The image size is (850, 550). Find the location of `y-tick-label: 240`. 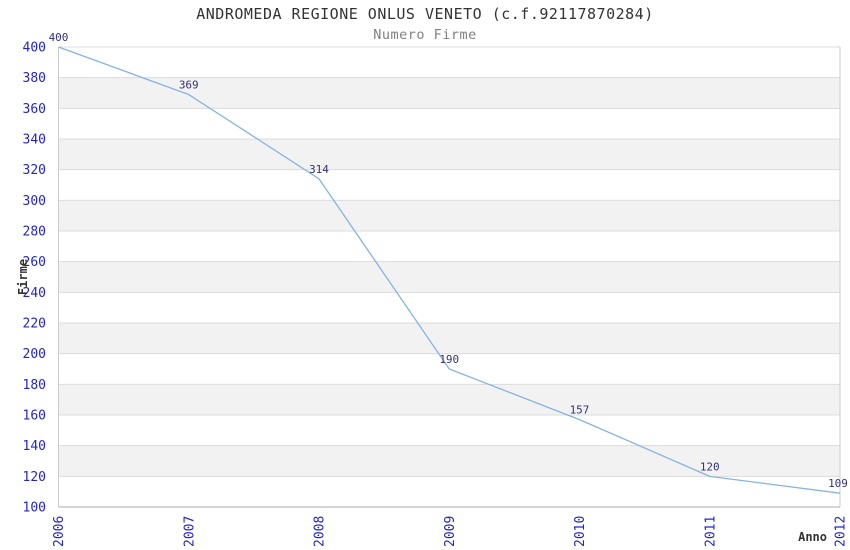

y-tick-label: 240 is located at coordinates (34, 293).